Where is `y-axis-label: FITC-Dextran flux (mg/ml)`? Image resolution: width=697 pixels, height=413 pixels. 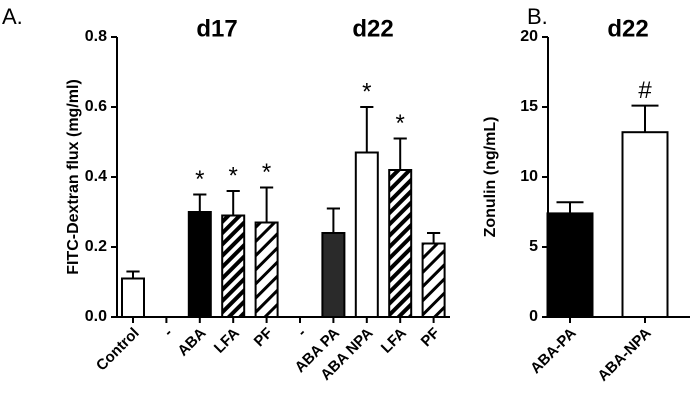 y-axis-label: FITC-Dextran flux (mg/ml) is located at coordinates (73, 177).